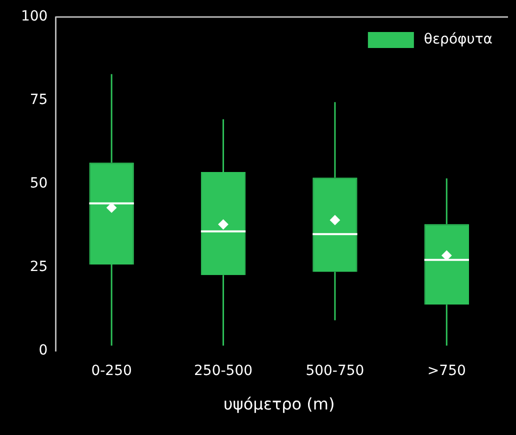 The image size is (516, 435). What do you see at coordinates (223, 371) in the screenshot?
I see `x-tick-label: 250-500` at bounding box center [223, 371].